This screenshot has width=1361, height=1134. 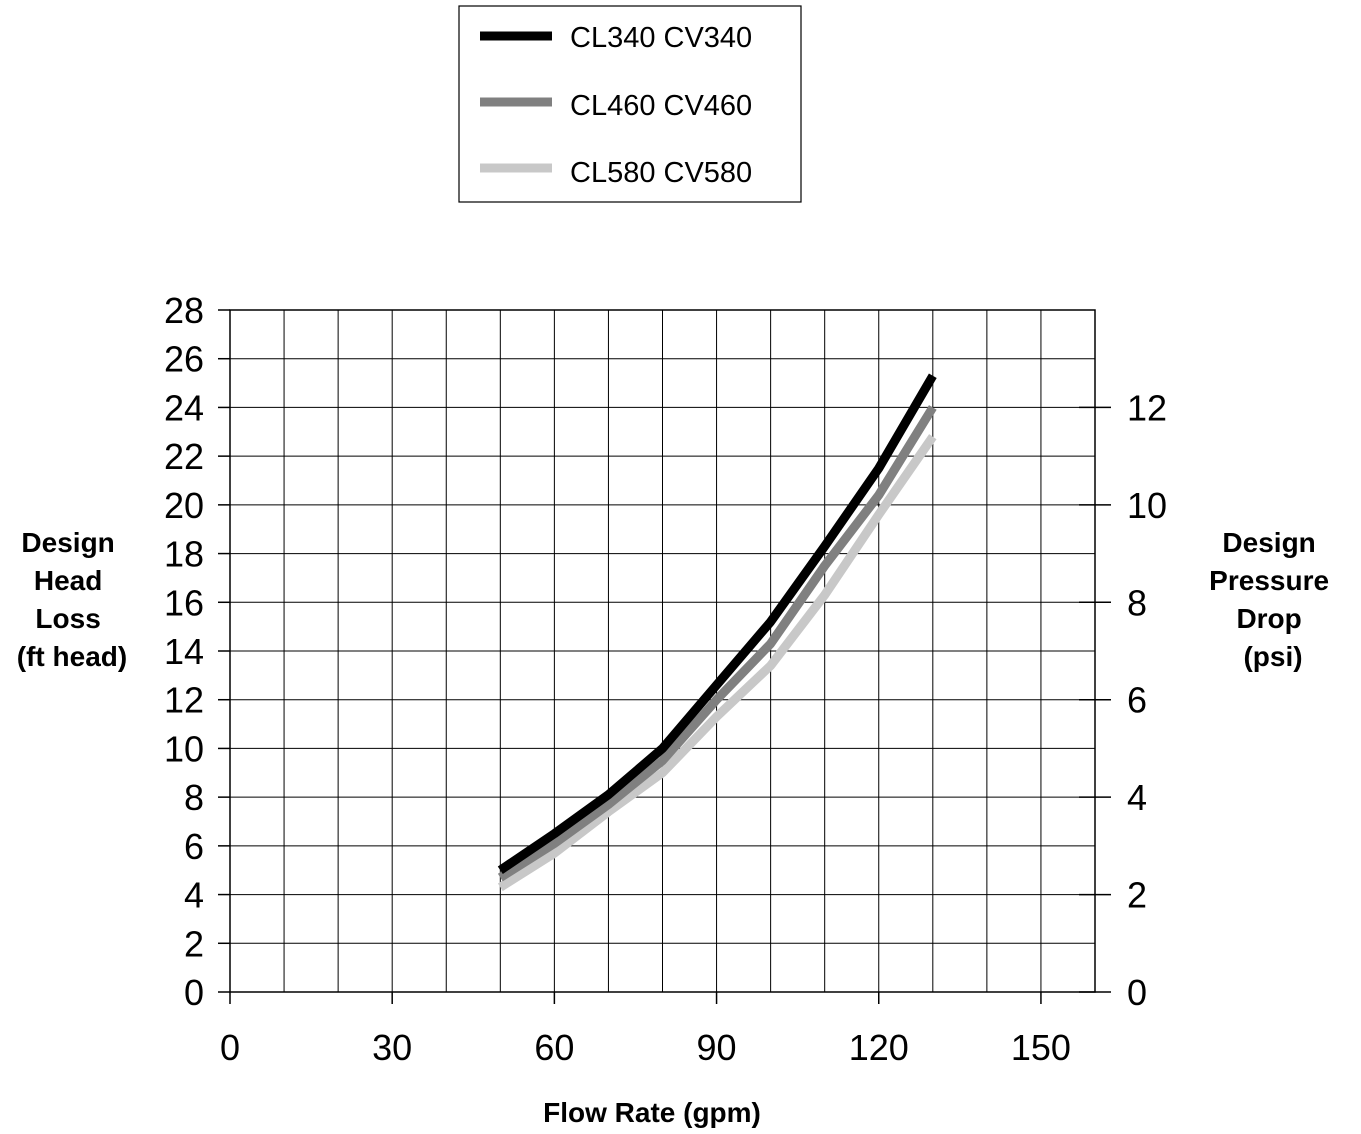 What do you see at coordinates (1137, 895) in the screenshot?
I see `y2-tick-label: 2` at bounding box center [1137, 895].